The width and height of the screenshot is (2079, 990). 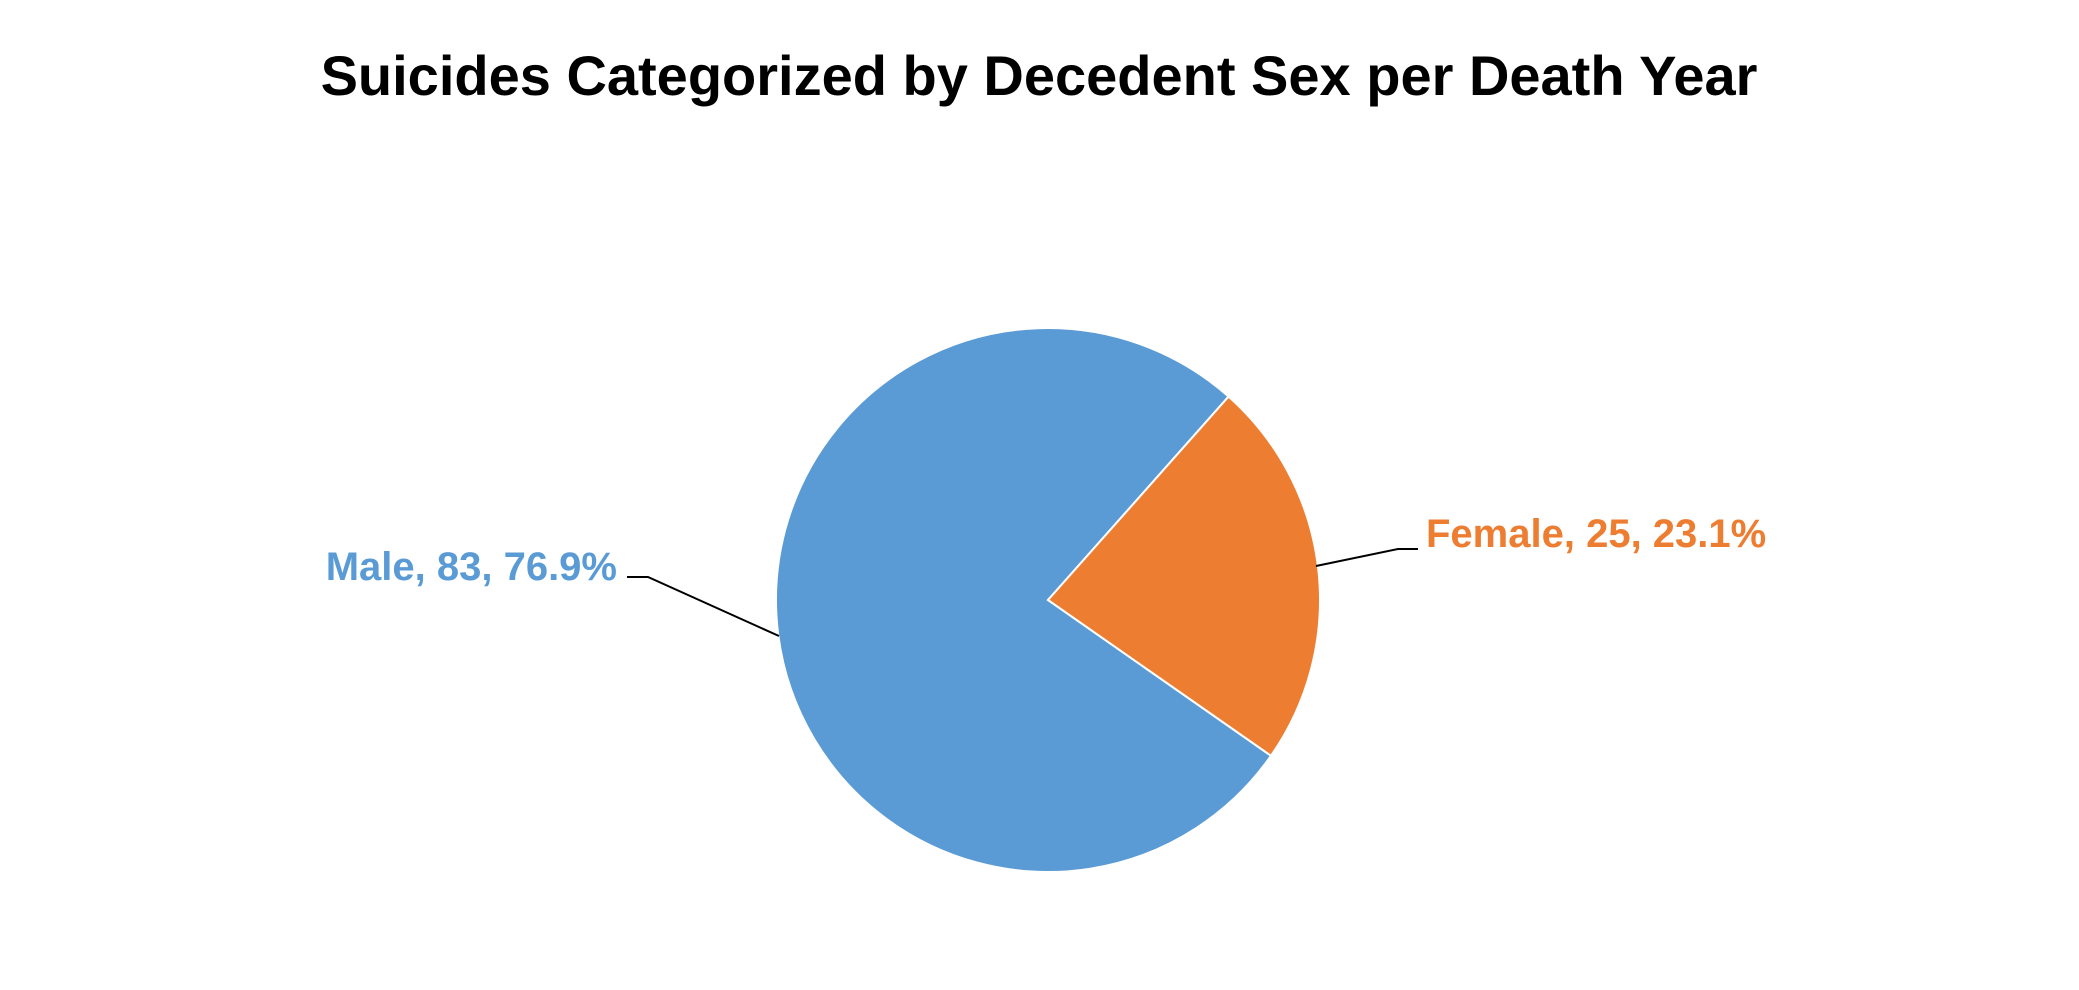 What do you see at coordinates (1596, 534) in the screenshot?
I see `data-label-female: Female, 25, 23.1%` at bounding box center [1596, 534].